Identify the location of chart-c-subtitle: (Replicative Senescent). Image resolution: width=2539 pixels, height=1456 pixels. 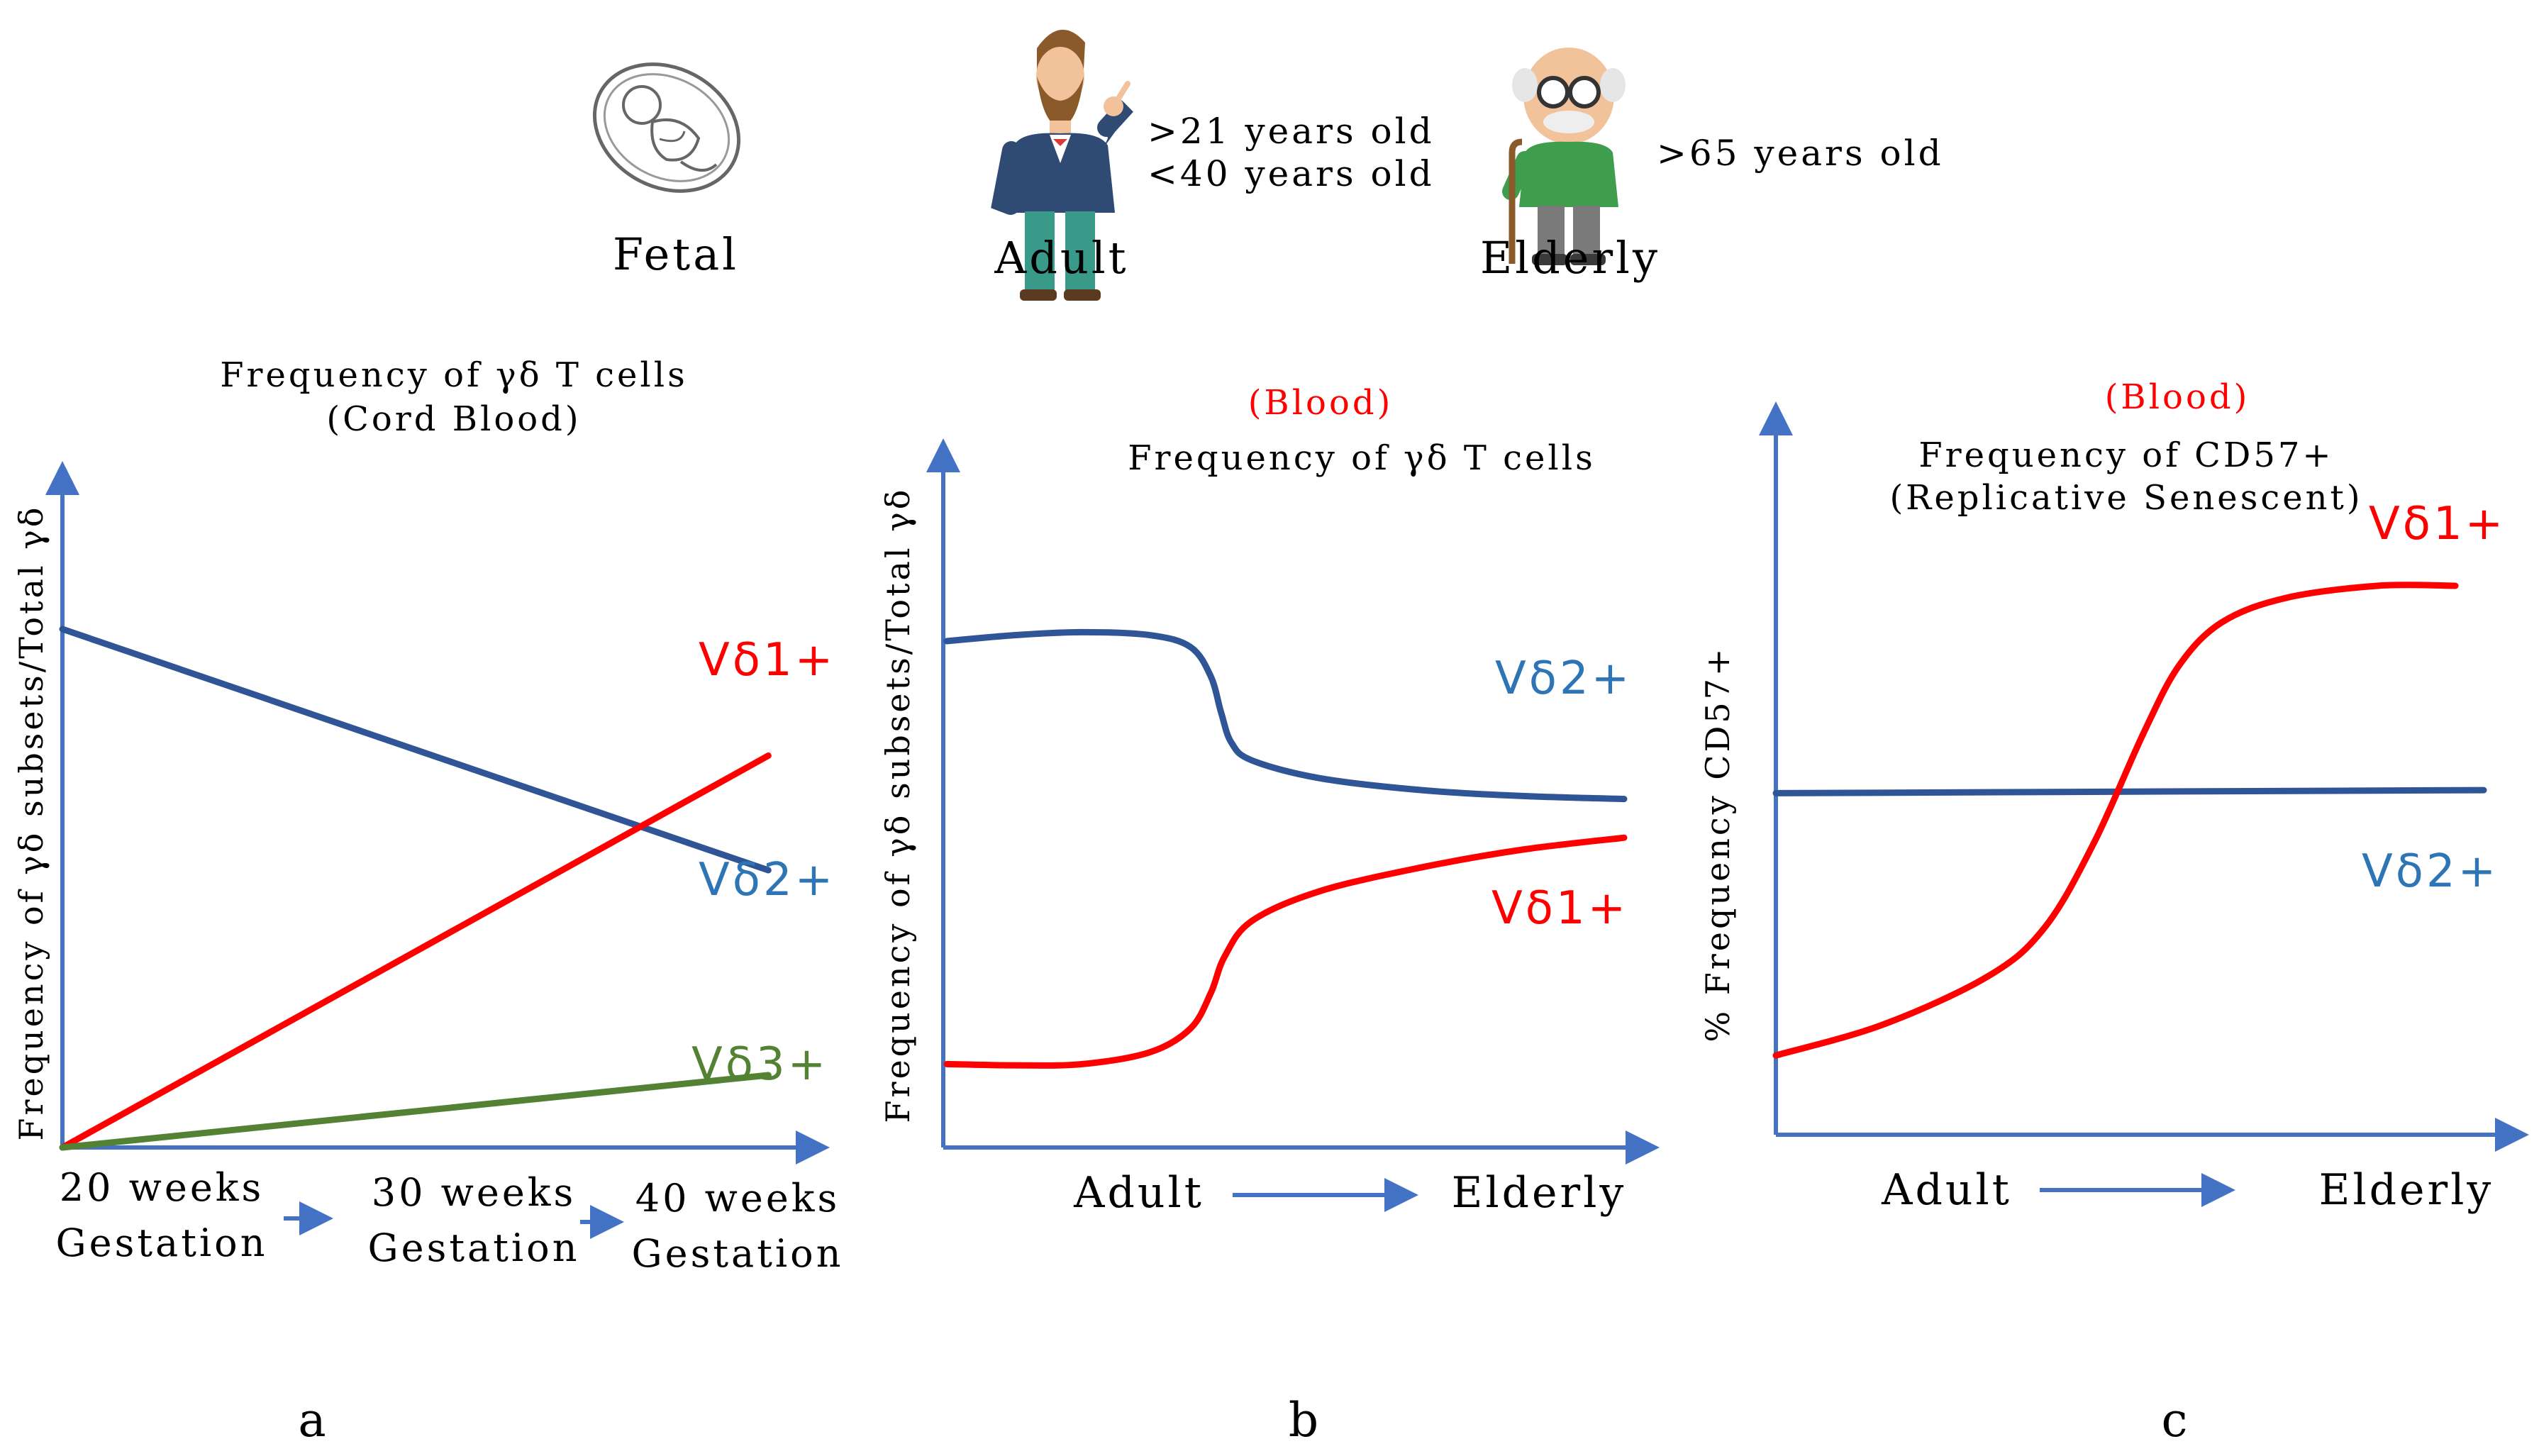
(2125, 498).